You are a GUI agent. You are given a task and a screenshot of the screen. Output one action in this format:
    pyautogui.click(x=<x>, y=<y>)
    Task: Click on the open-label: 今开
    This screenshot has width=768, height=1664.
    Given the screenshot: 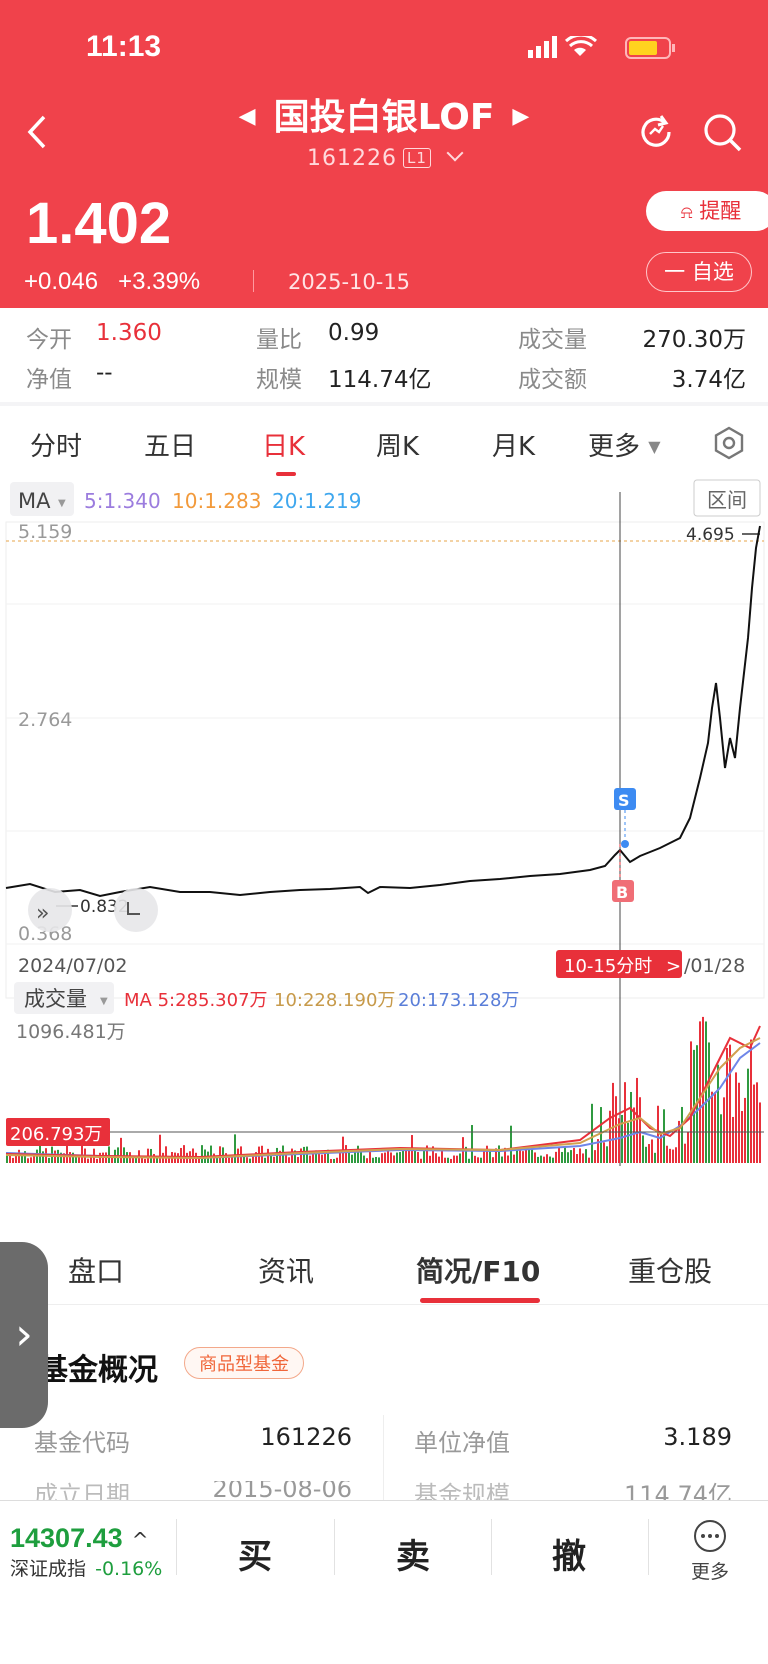 What is the action you would take?
    pyautogui.click(x=49, y=340)
    